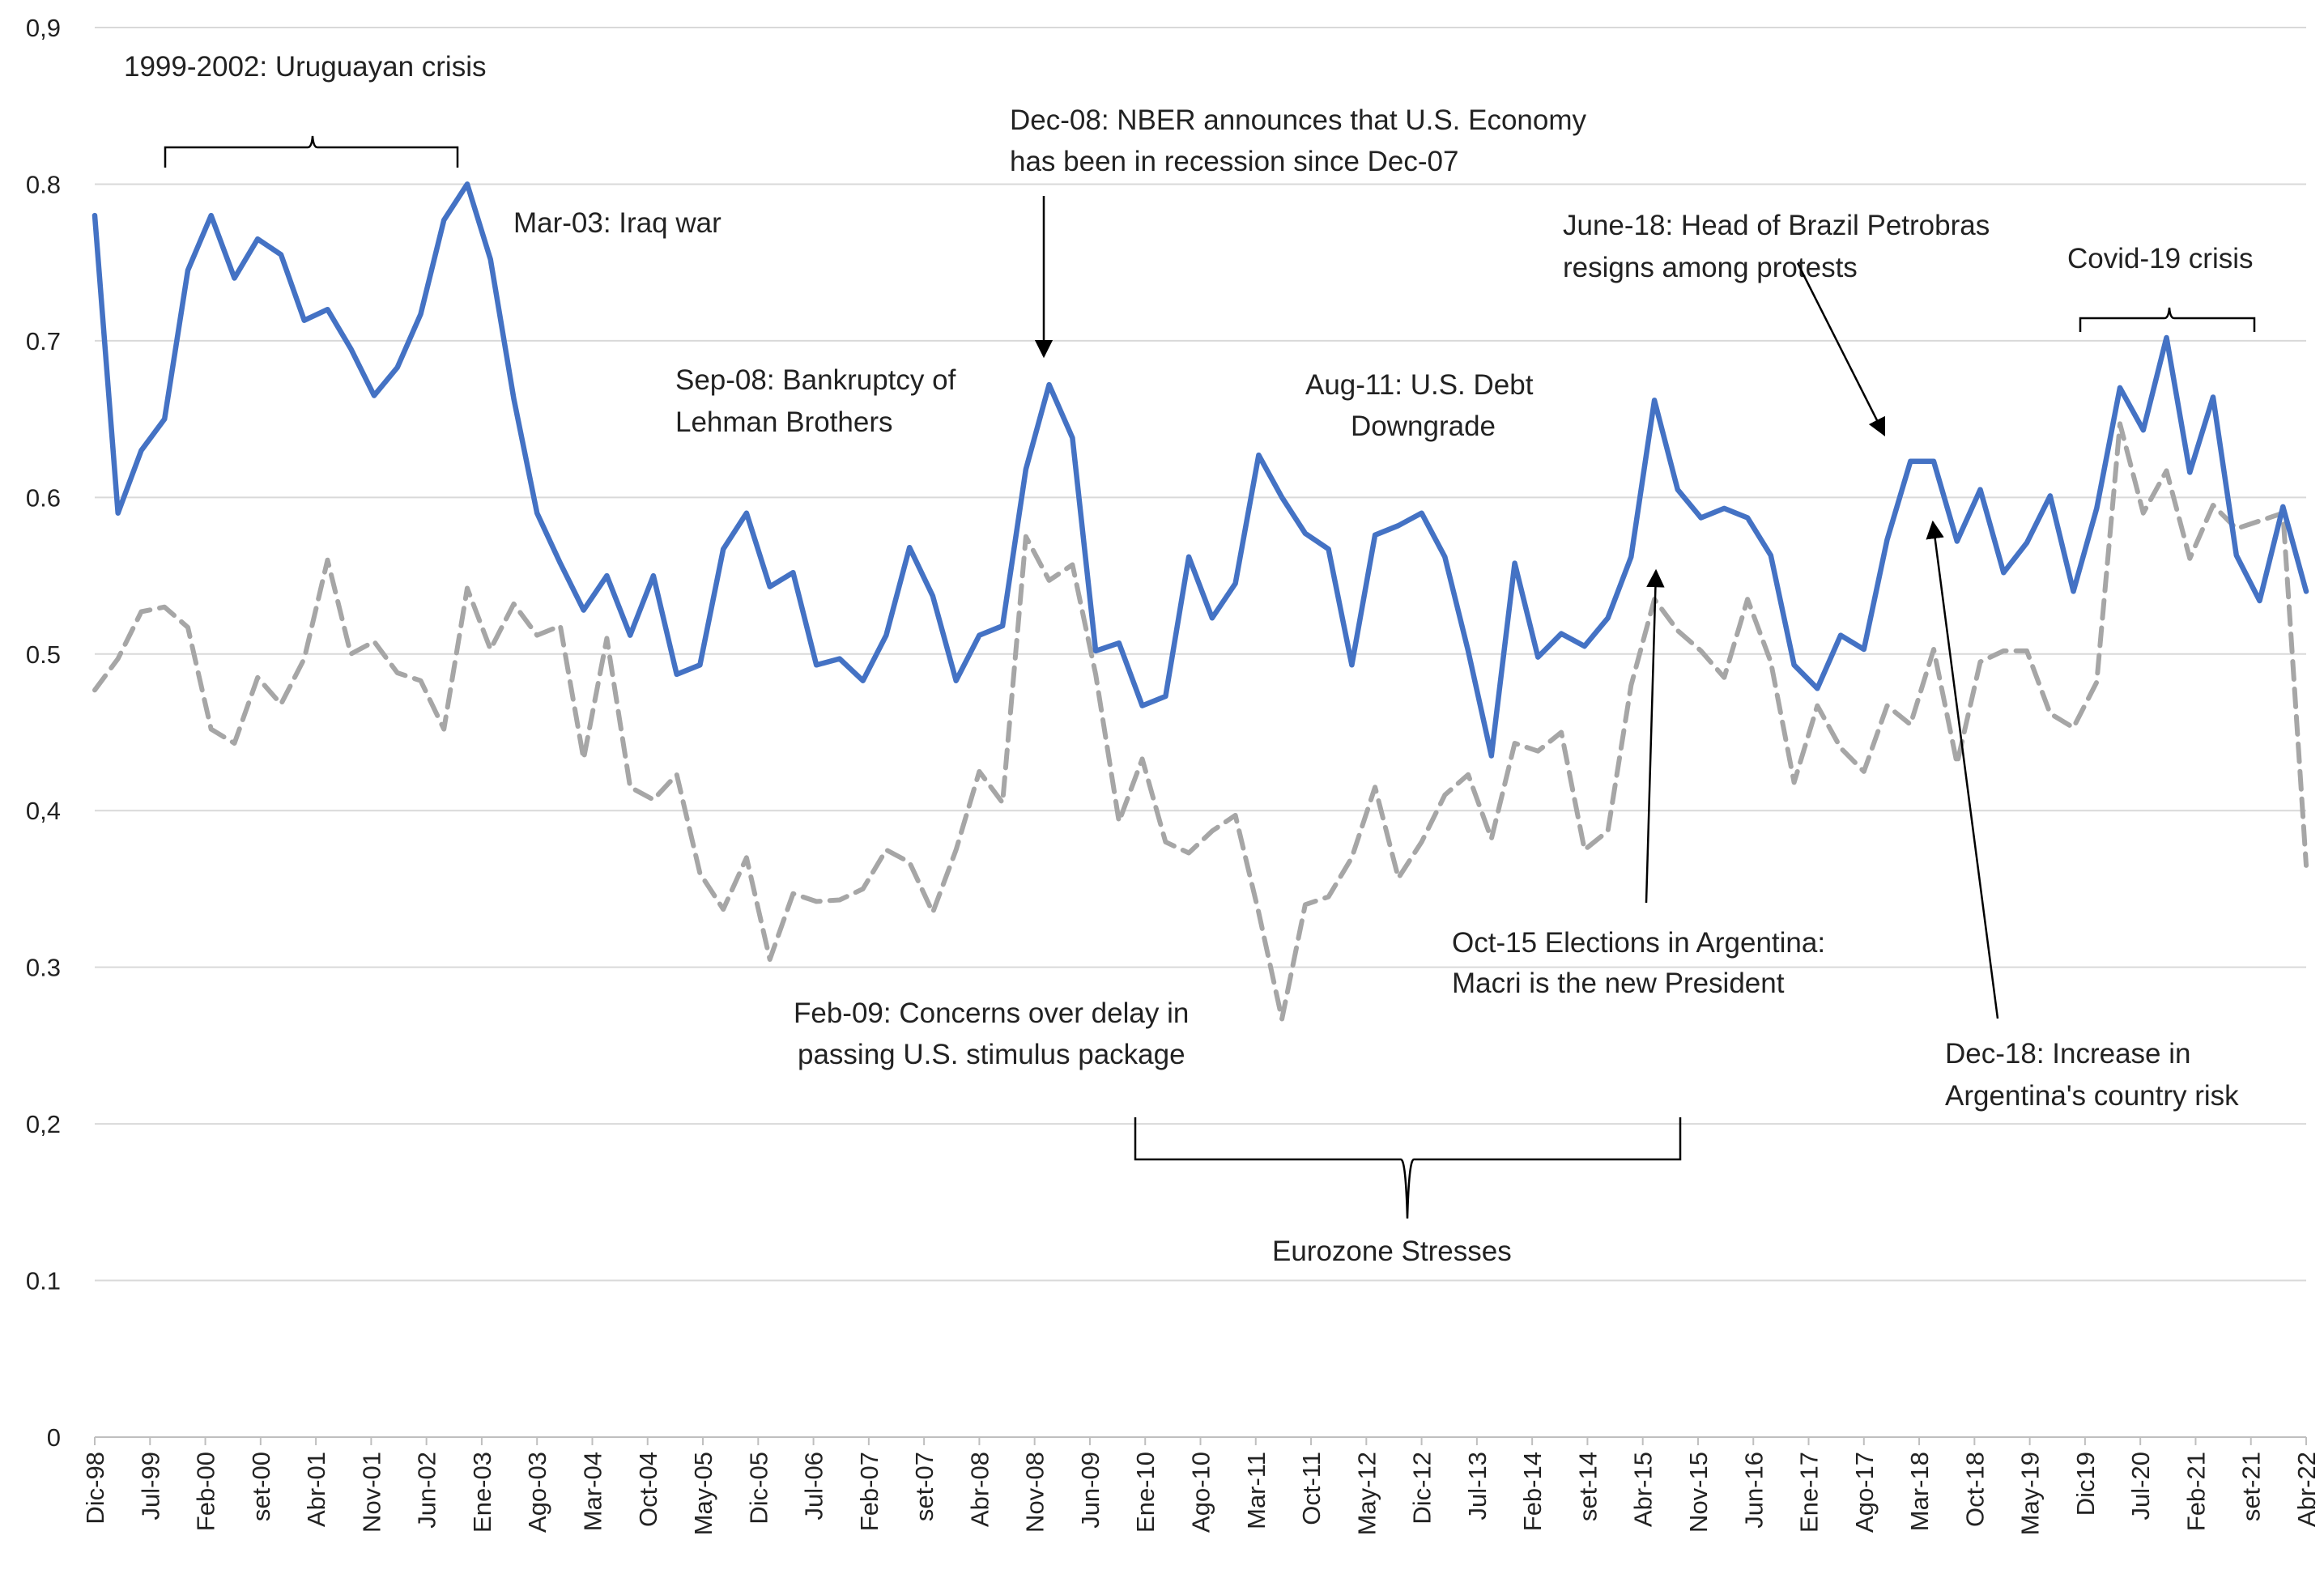  Describe the element at coordinates (1588, 1486) in the screenshot. I see `x-tick-label: set-14` at that location.